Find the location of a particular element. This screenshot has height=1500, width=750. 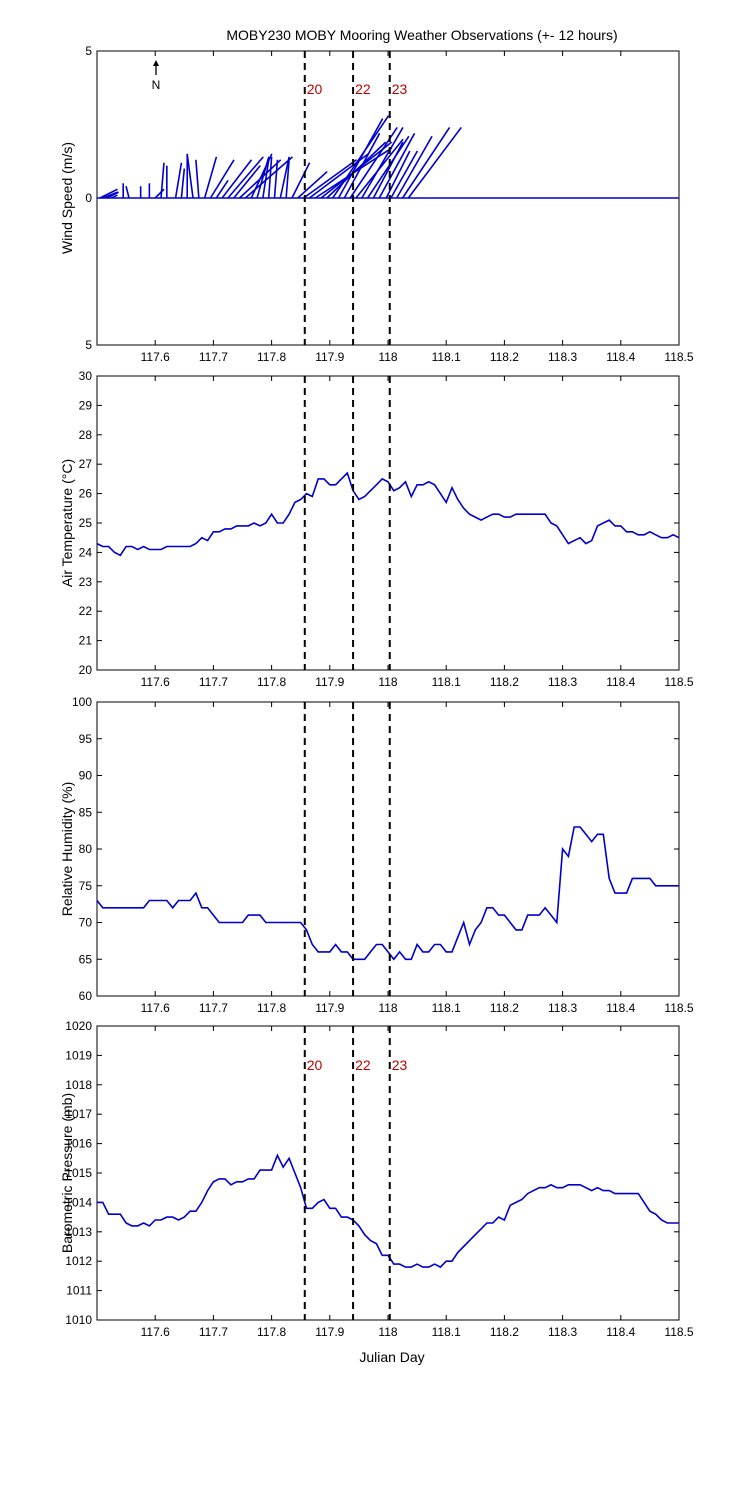

y-tick-label: 28 is located at coordinates (86, 435).